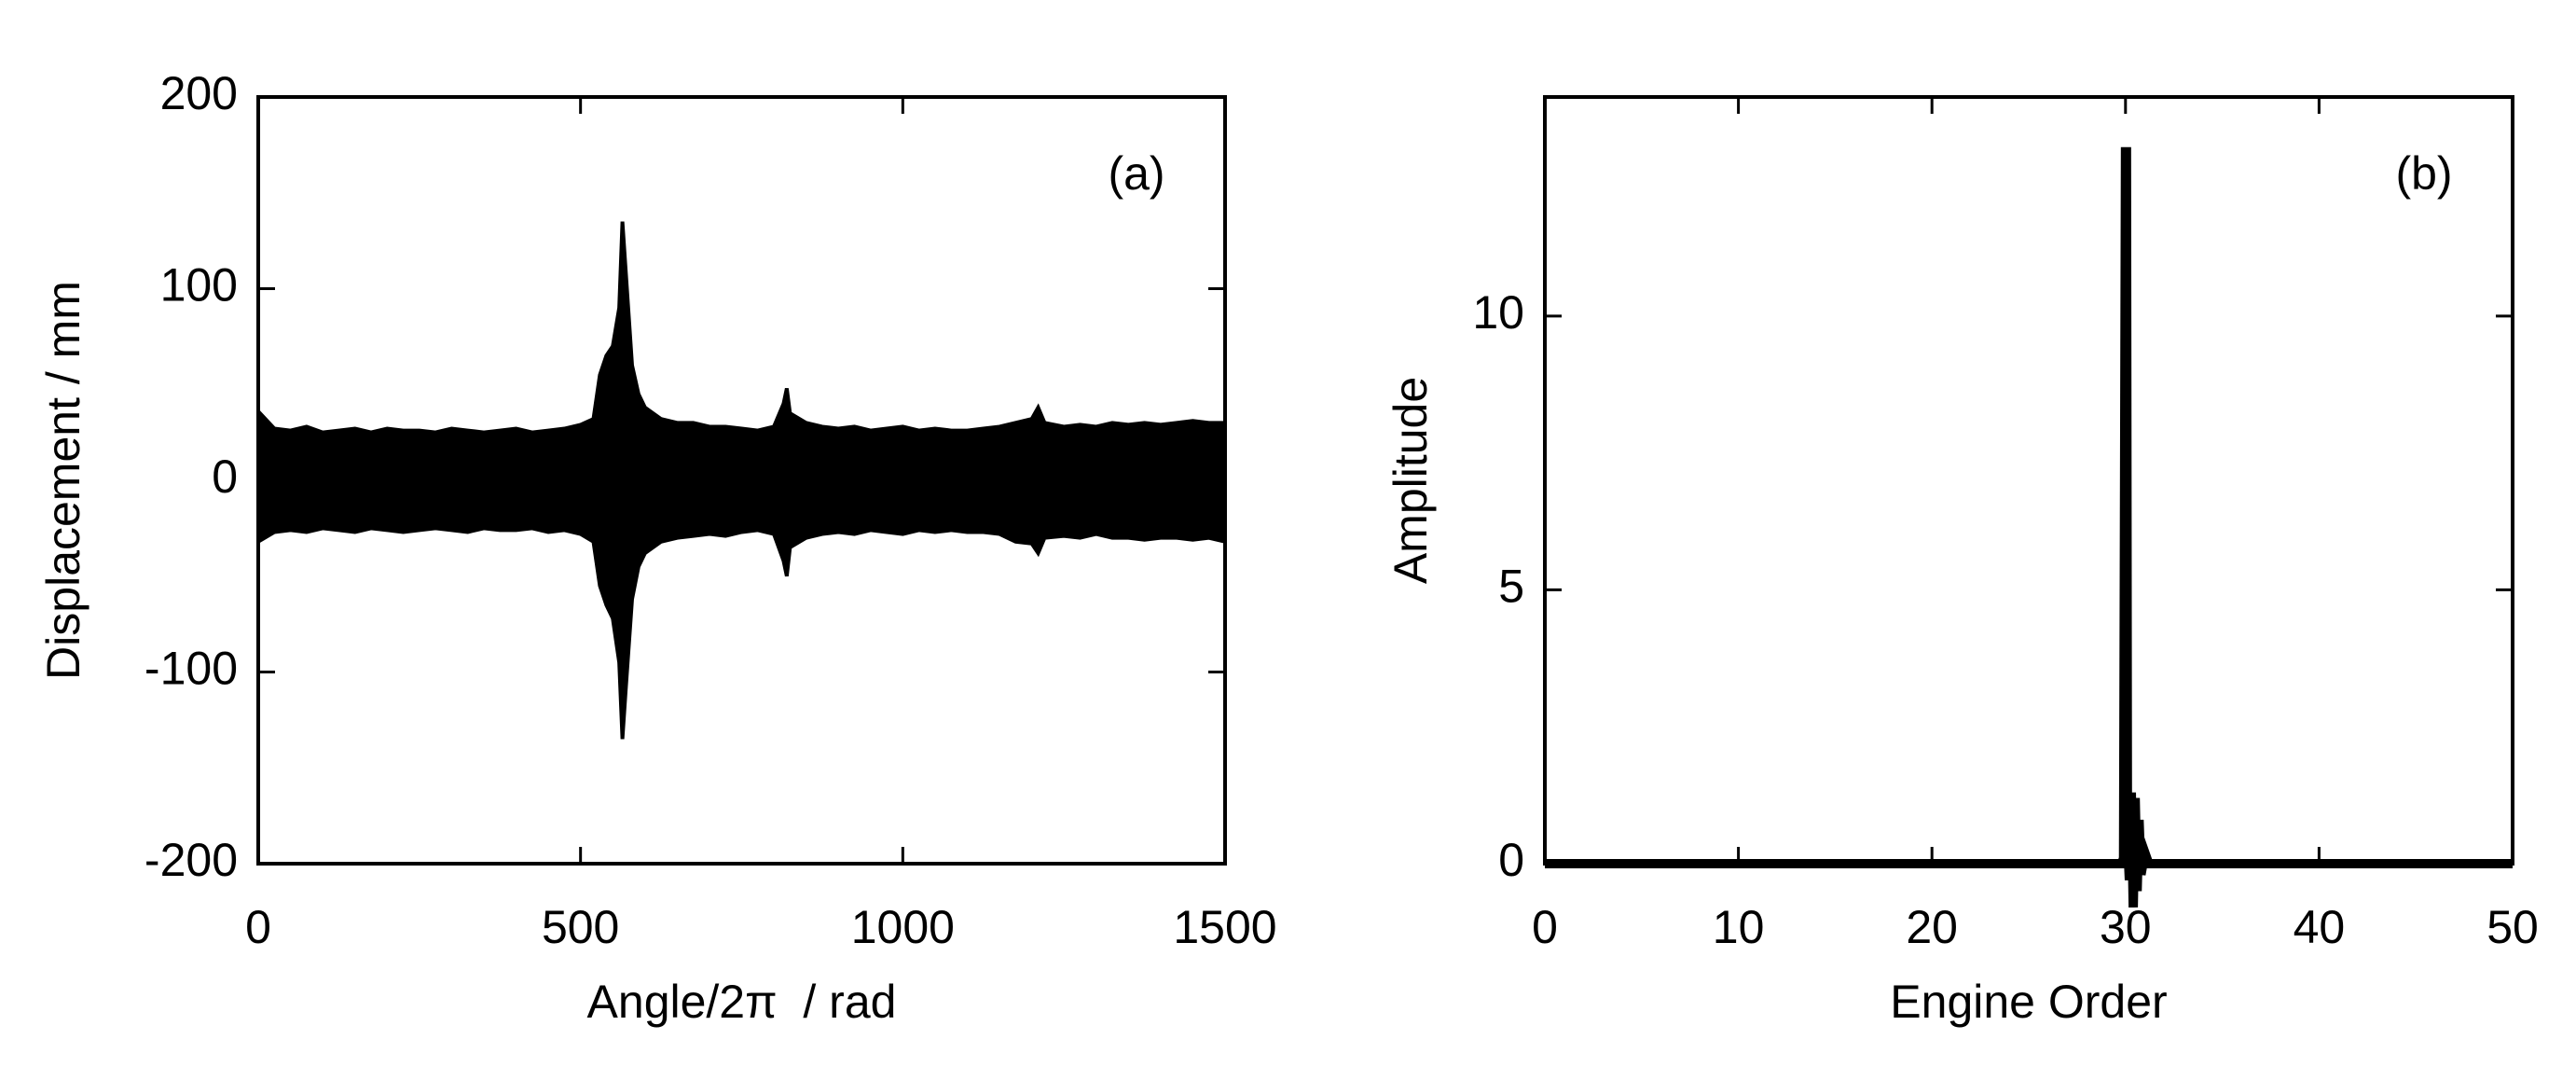 The height and width of the screenshot is (1067, 2576). Describe the element at coordinates (191, 669) in the screenshot. I see `y-tick-label: -100` at that location.